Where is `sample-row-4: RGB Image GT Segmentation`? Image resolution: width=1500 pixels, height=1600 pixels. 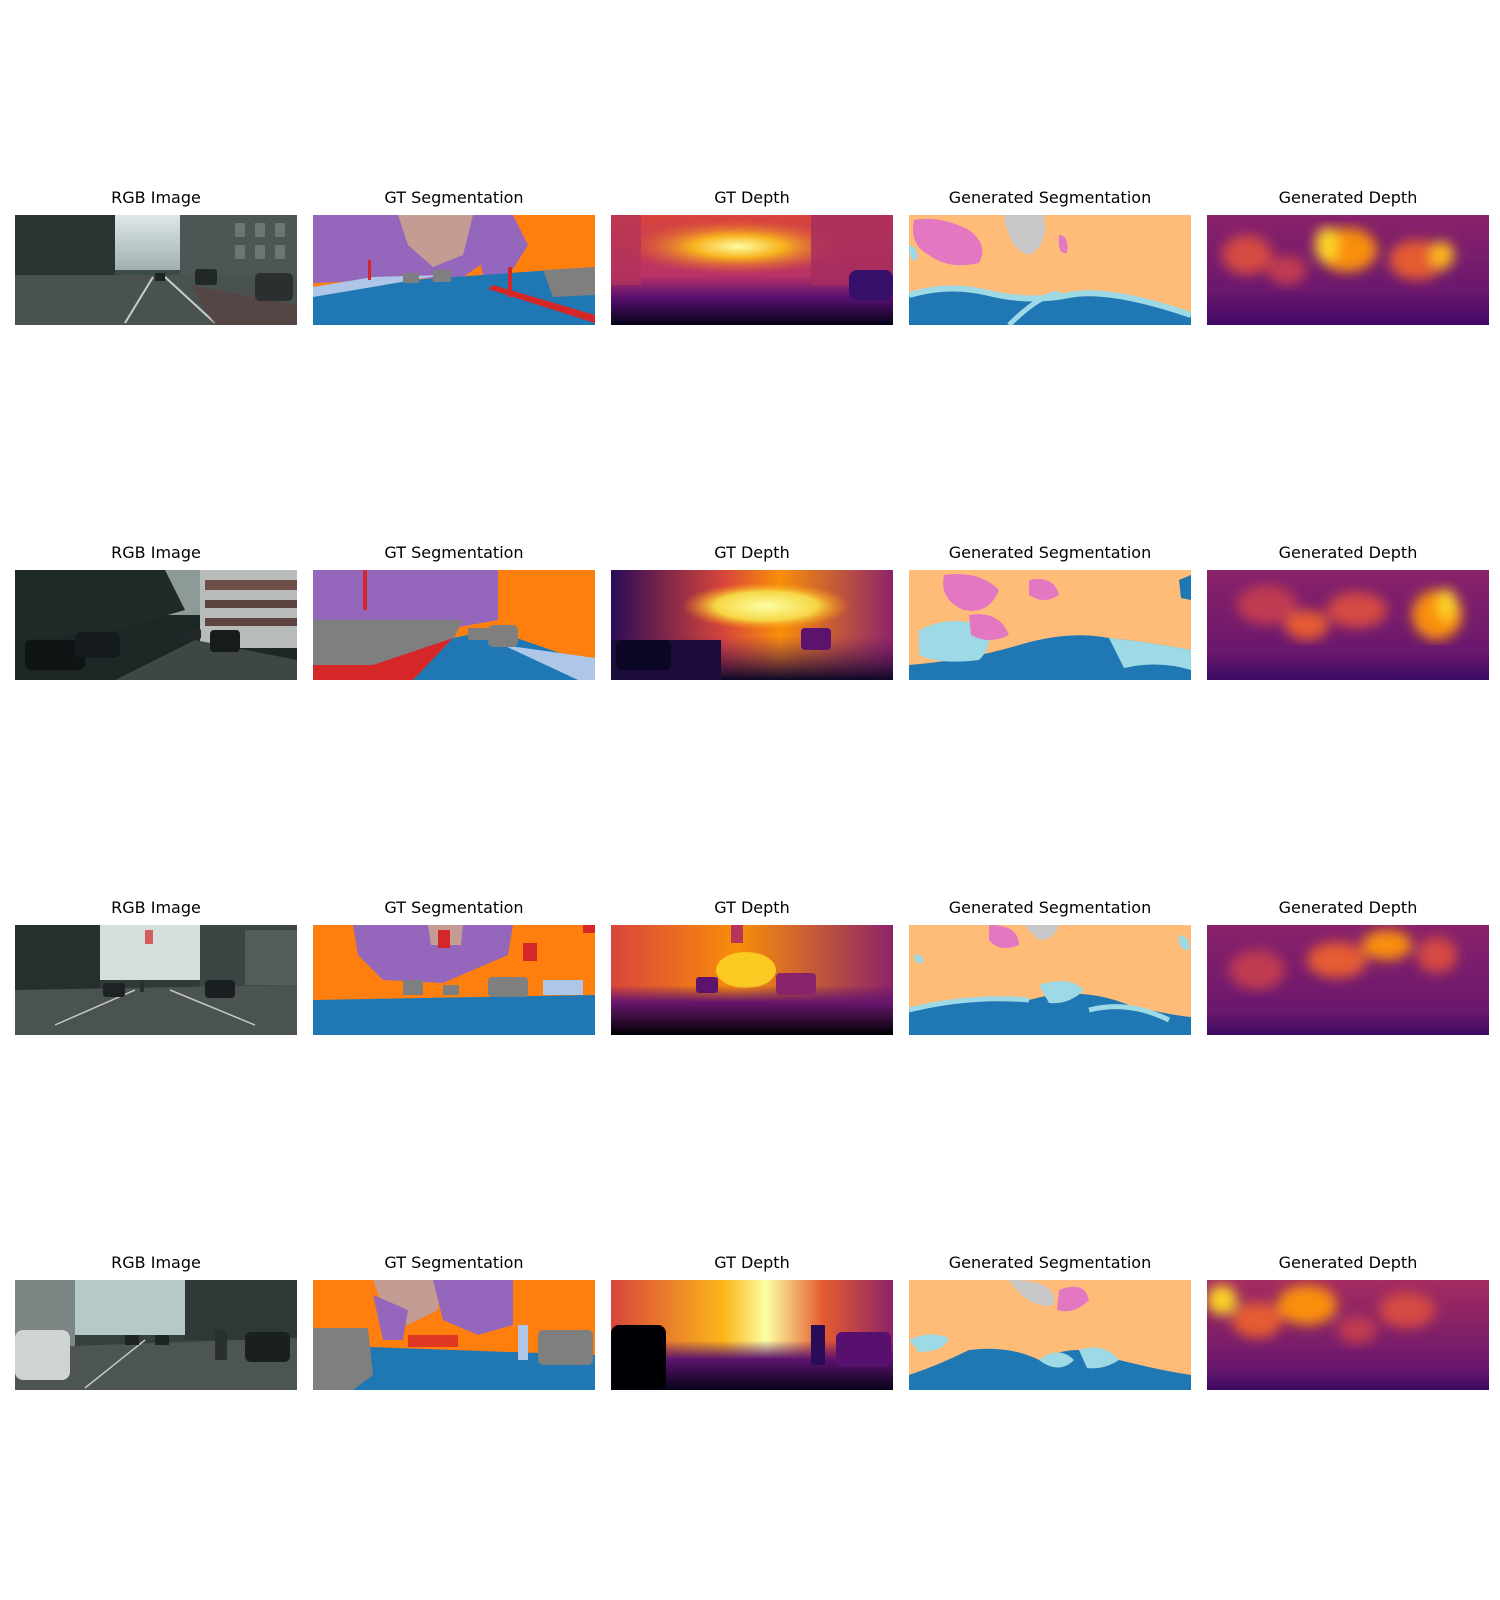
sample-row-4: RGB Image GT Segmentation is located at coordinates (750, 1328).